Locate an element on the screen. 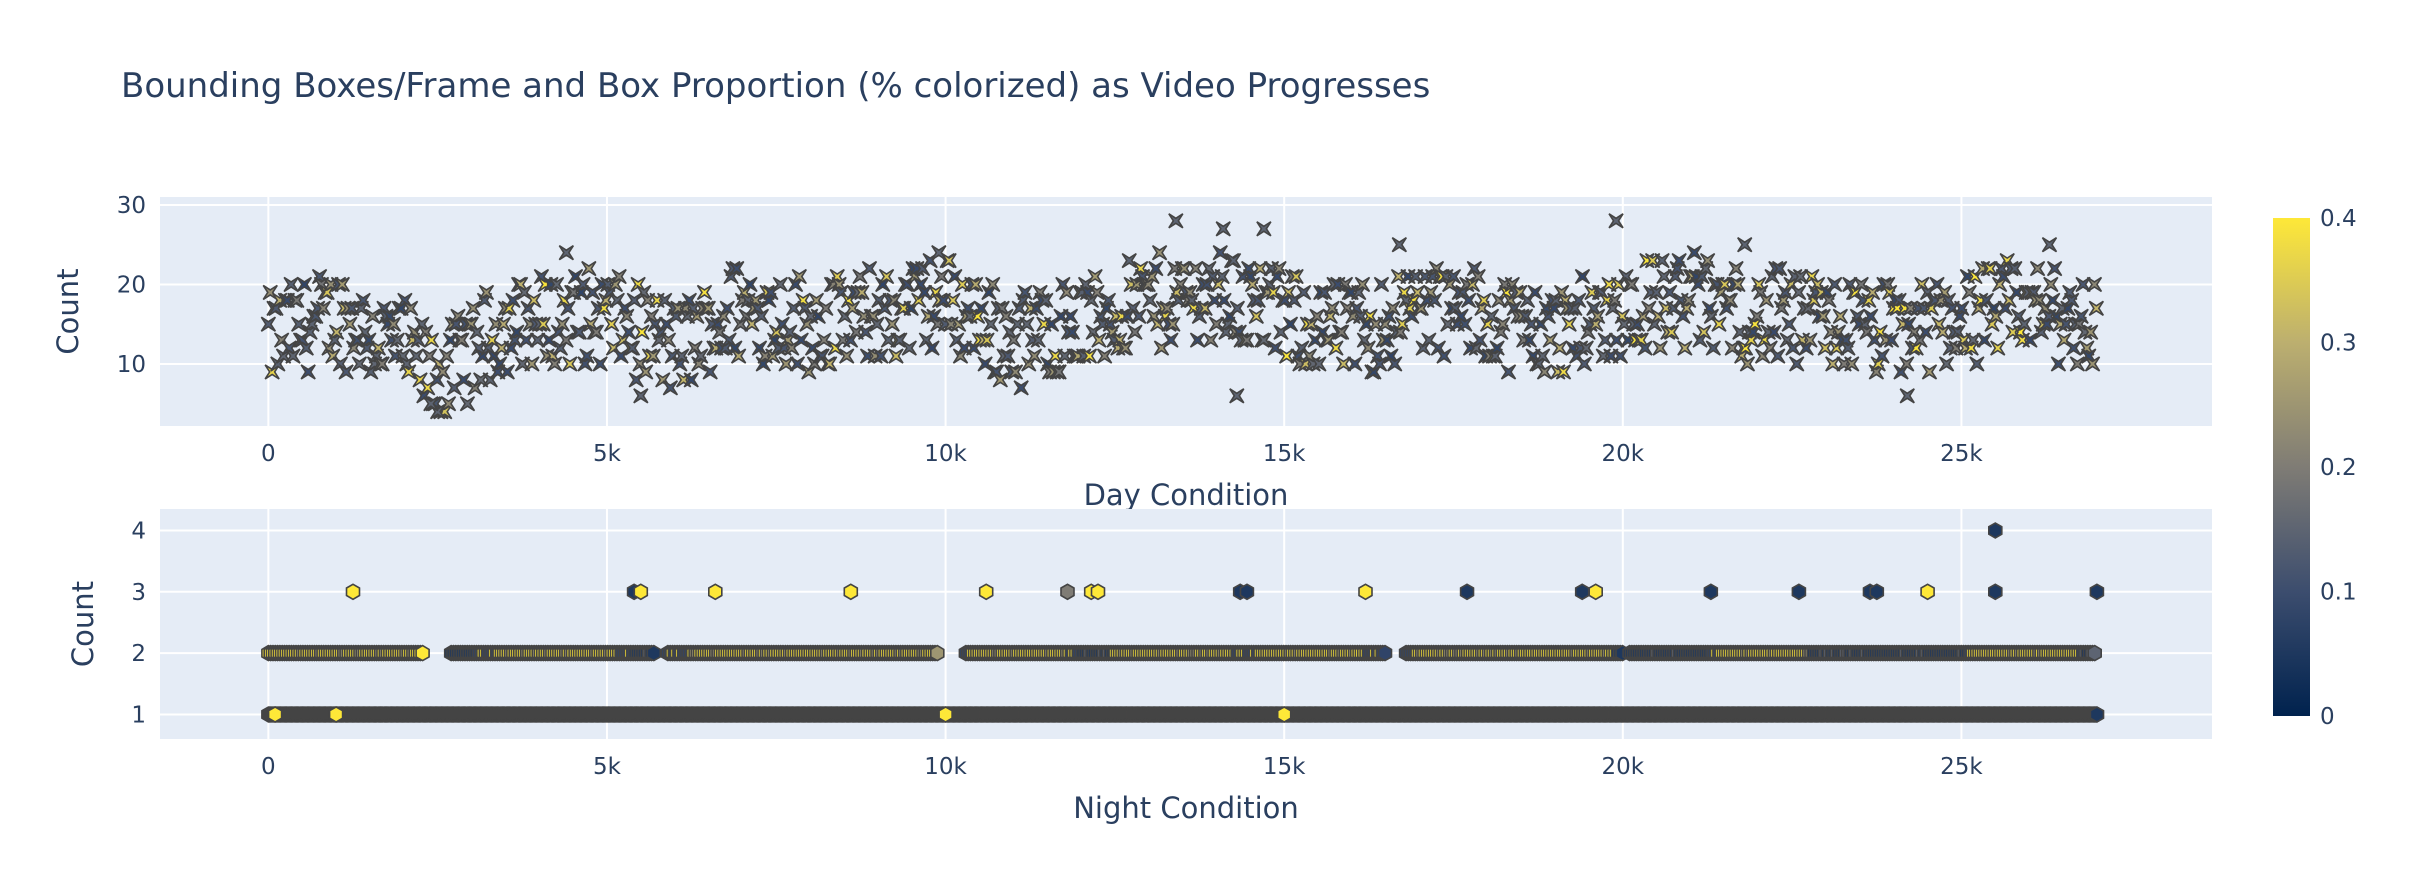 The width and height of the screenshot is (2412, 896). colorbar-tick-label: 0.3 is located at coordinates (2338, 344).